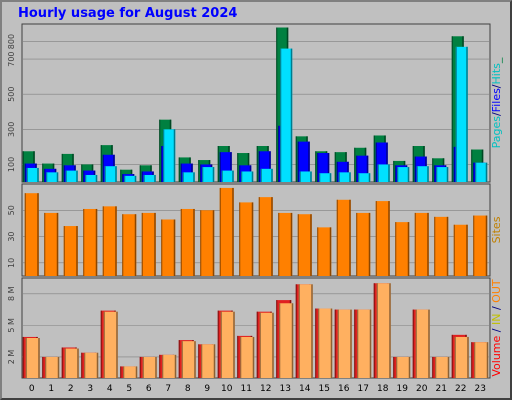  I want to click on bar-files-23-edge, so click(474, 172).